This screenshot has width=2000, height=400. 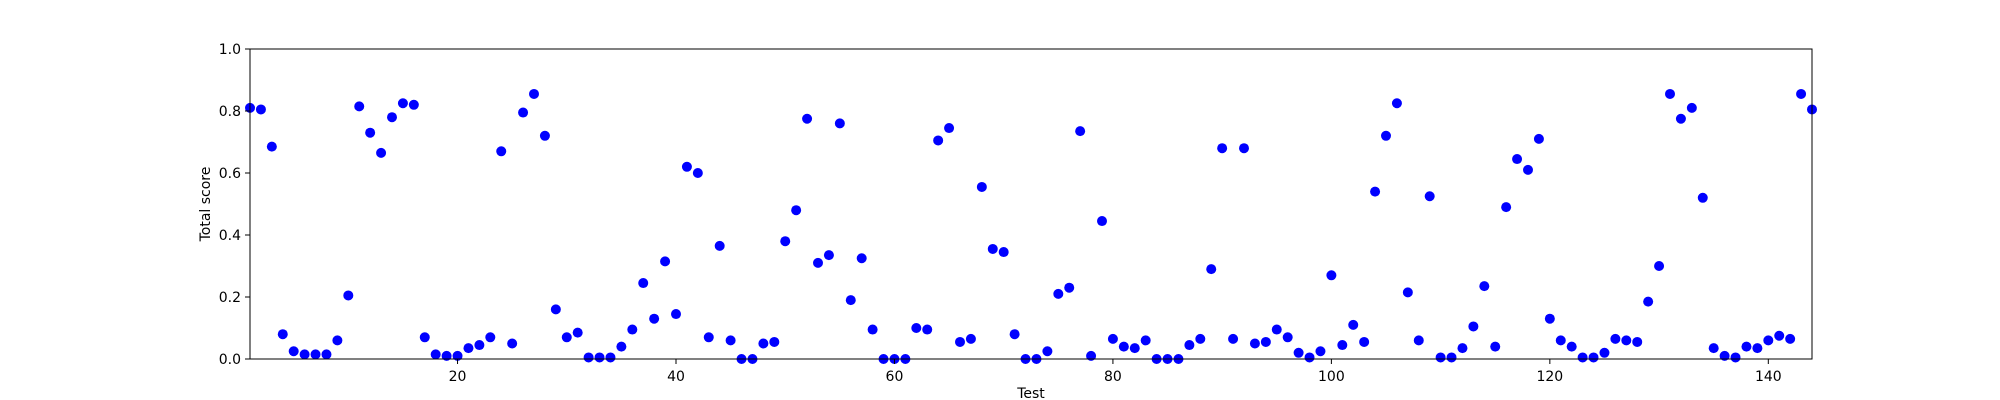 I want to click on x-tick-label: 20, so click(x=458, y=377).